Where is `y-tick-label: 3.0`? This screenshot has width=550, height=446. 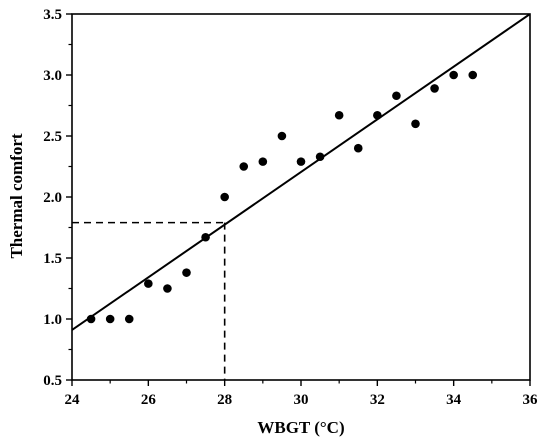 y-tick-label: 3.0 is located at coordinates (52, 76).